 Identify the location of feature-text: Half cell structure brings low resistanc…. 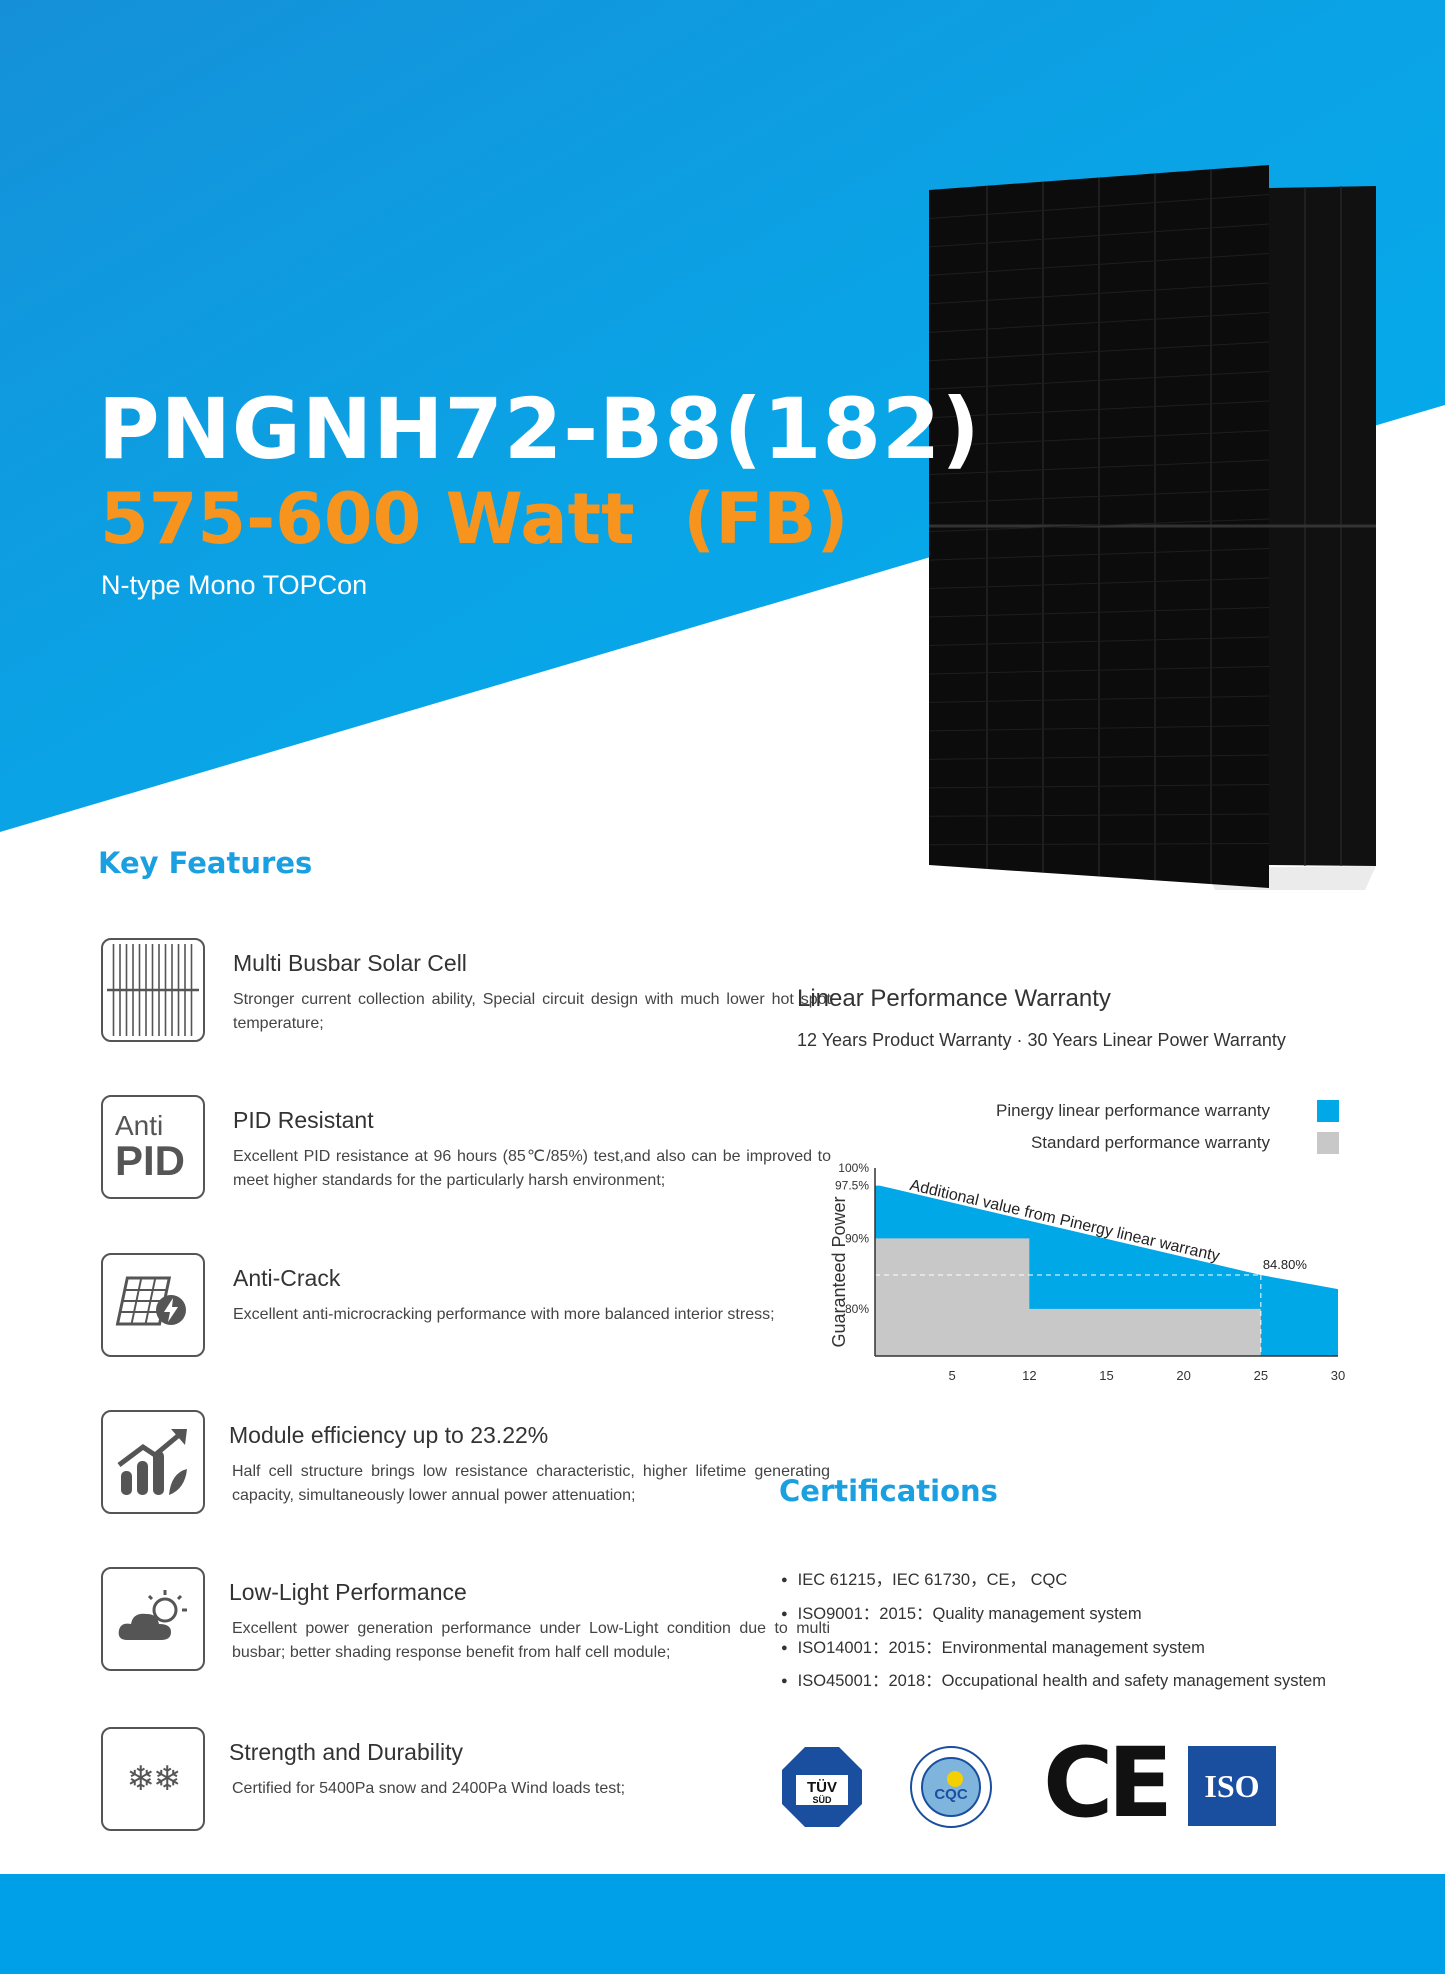
(531, 1483).